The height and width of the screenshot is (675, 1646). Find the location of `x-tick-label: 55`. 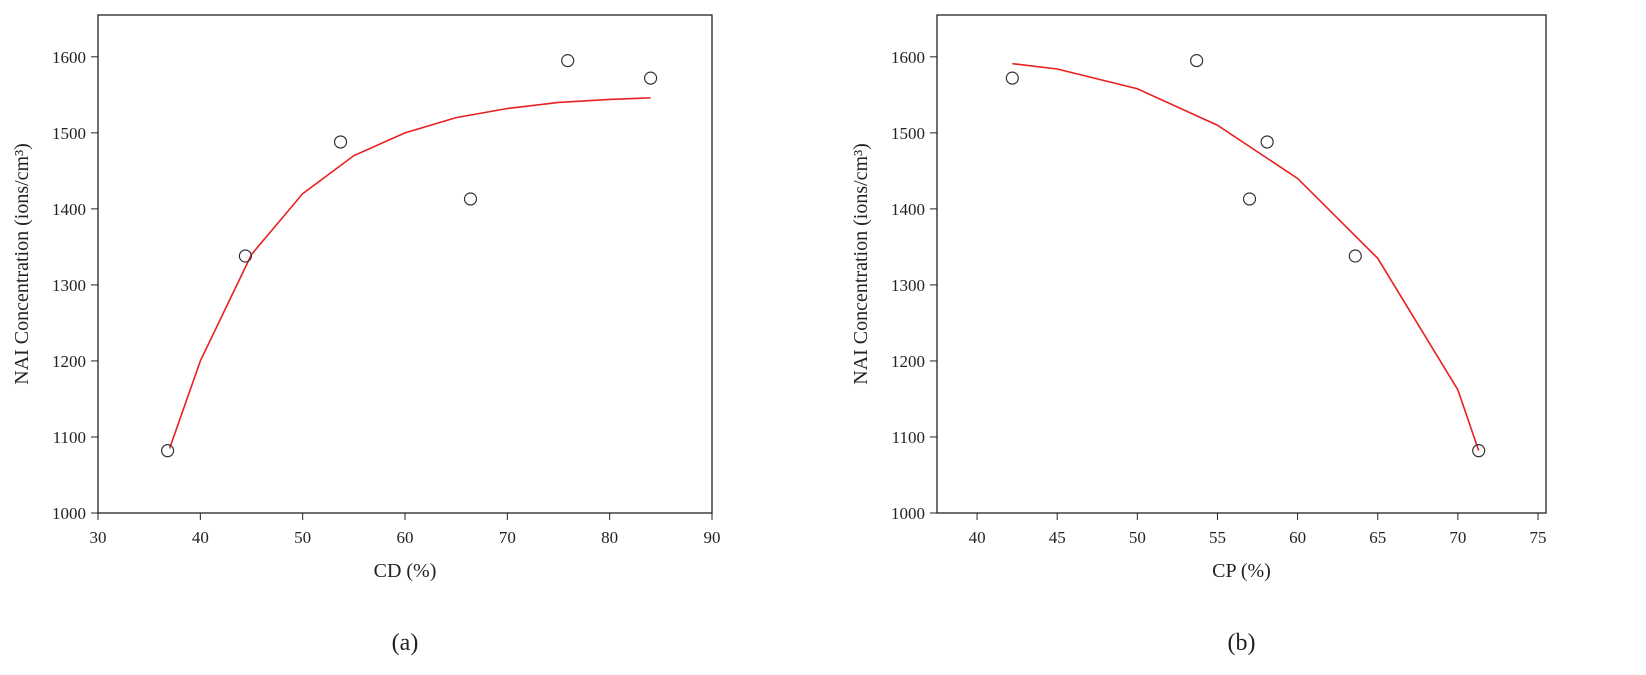

x-tick-label: 55 is located at coordinates (1217, 537).